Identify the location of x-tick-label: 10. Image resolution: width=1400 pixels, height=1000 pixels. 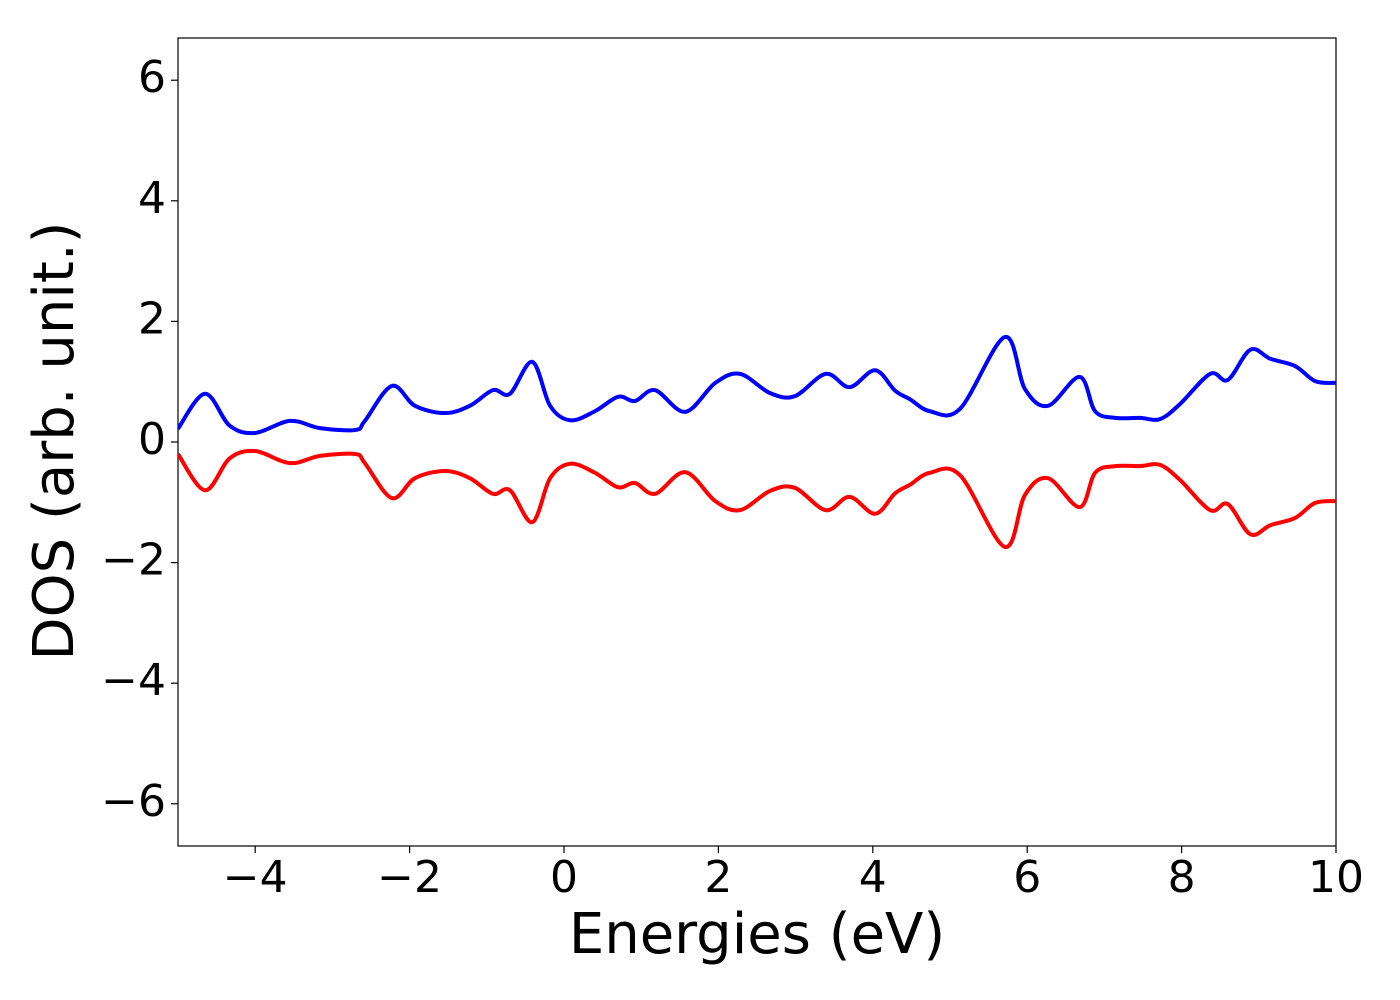
(1336, 877).